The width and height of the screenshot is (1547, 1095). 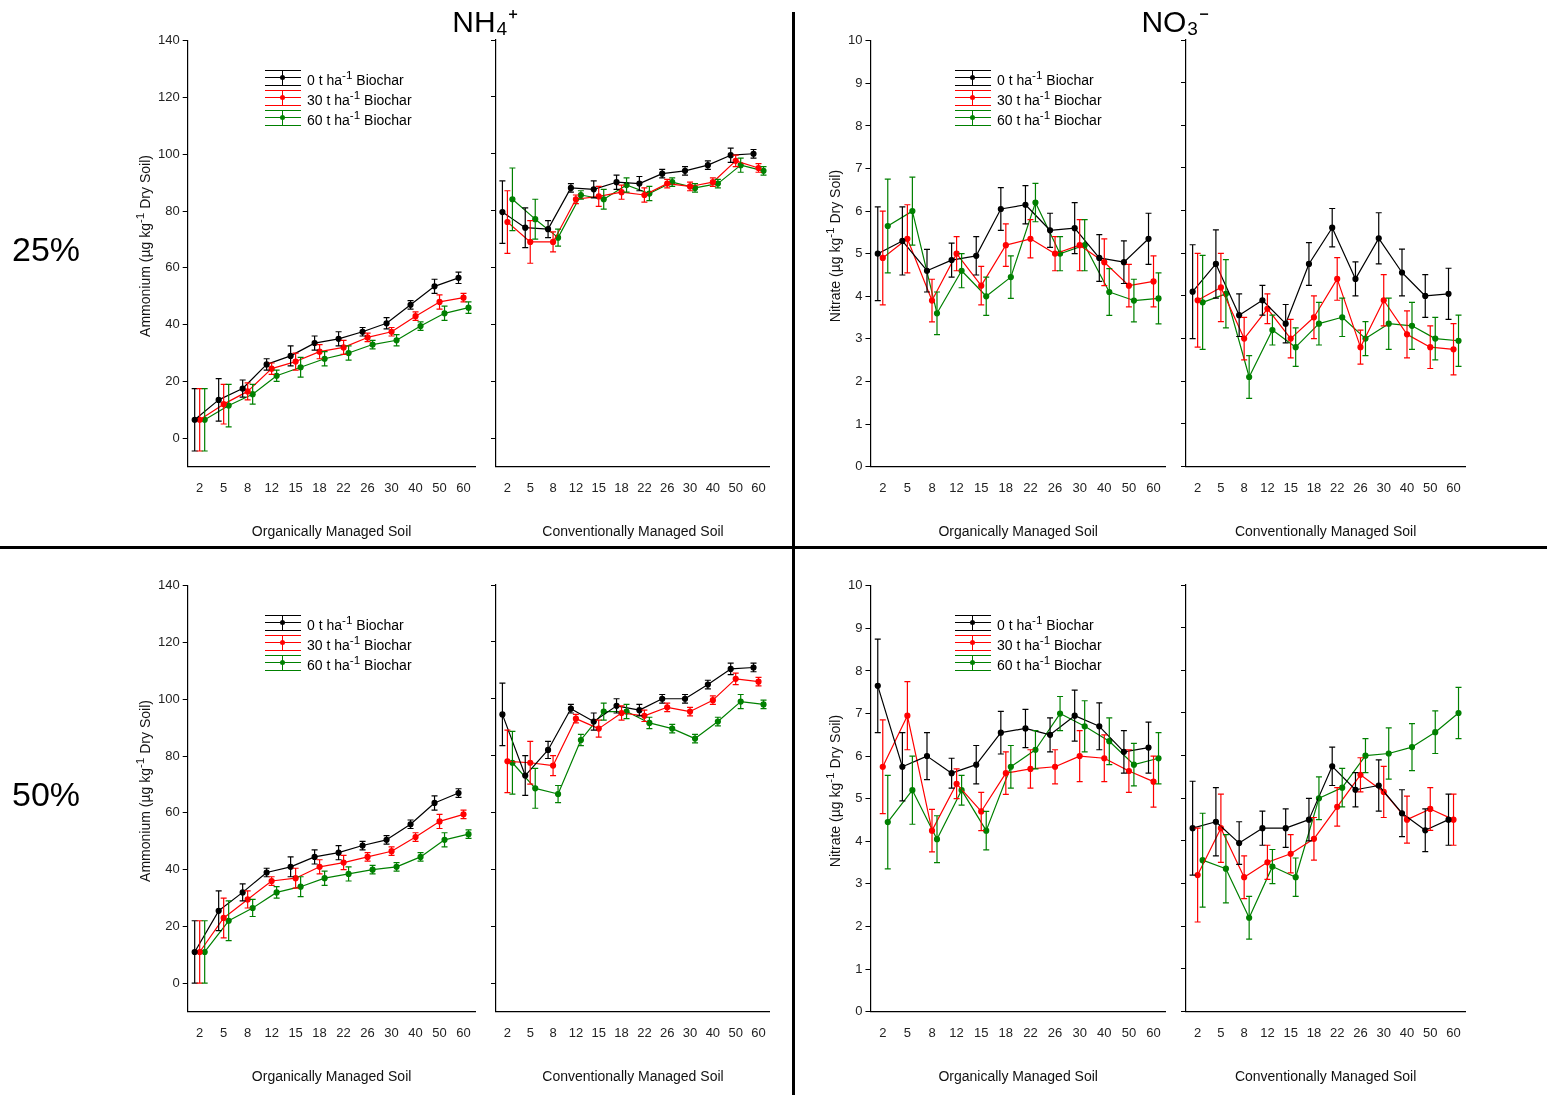 I want to click on y-tick-label: 40, so click(x=172, y=324).